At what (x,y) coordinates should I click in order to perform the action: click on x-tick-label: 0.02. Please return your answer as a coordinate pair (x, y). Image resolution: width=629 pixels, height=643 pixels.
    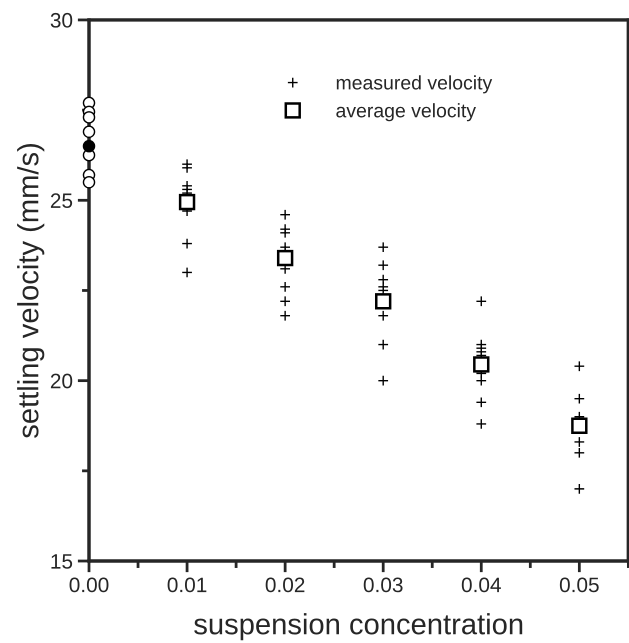
    Looking at the image, I should click on (285, 585).